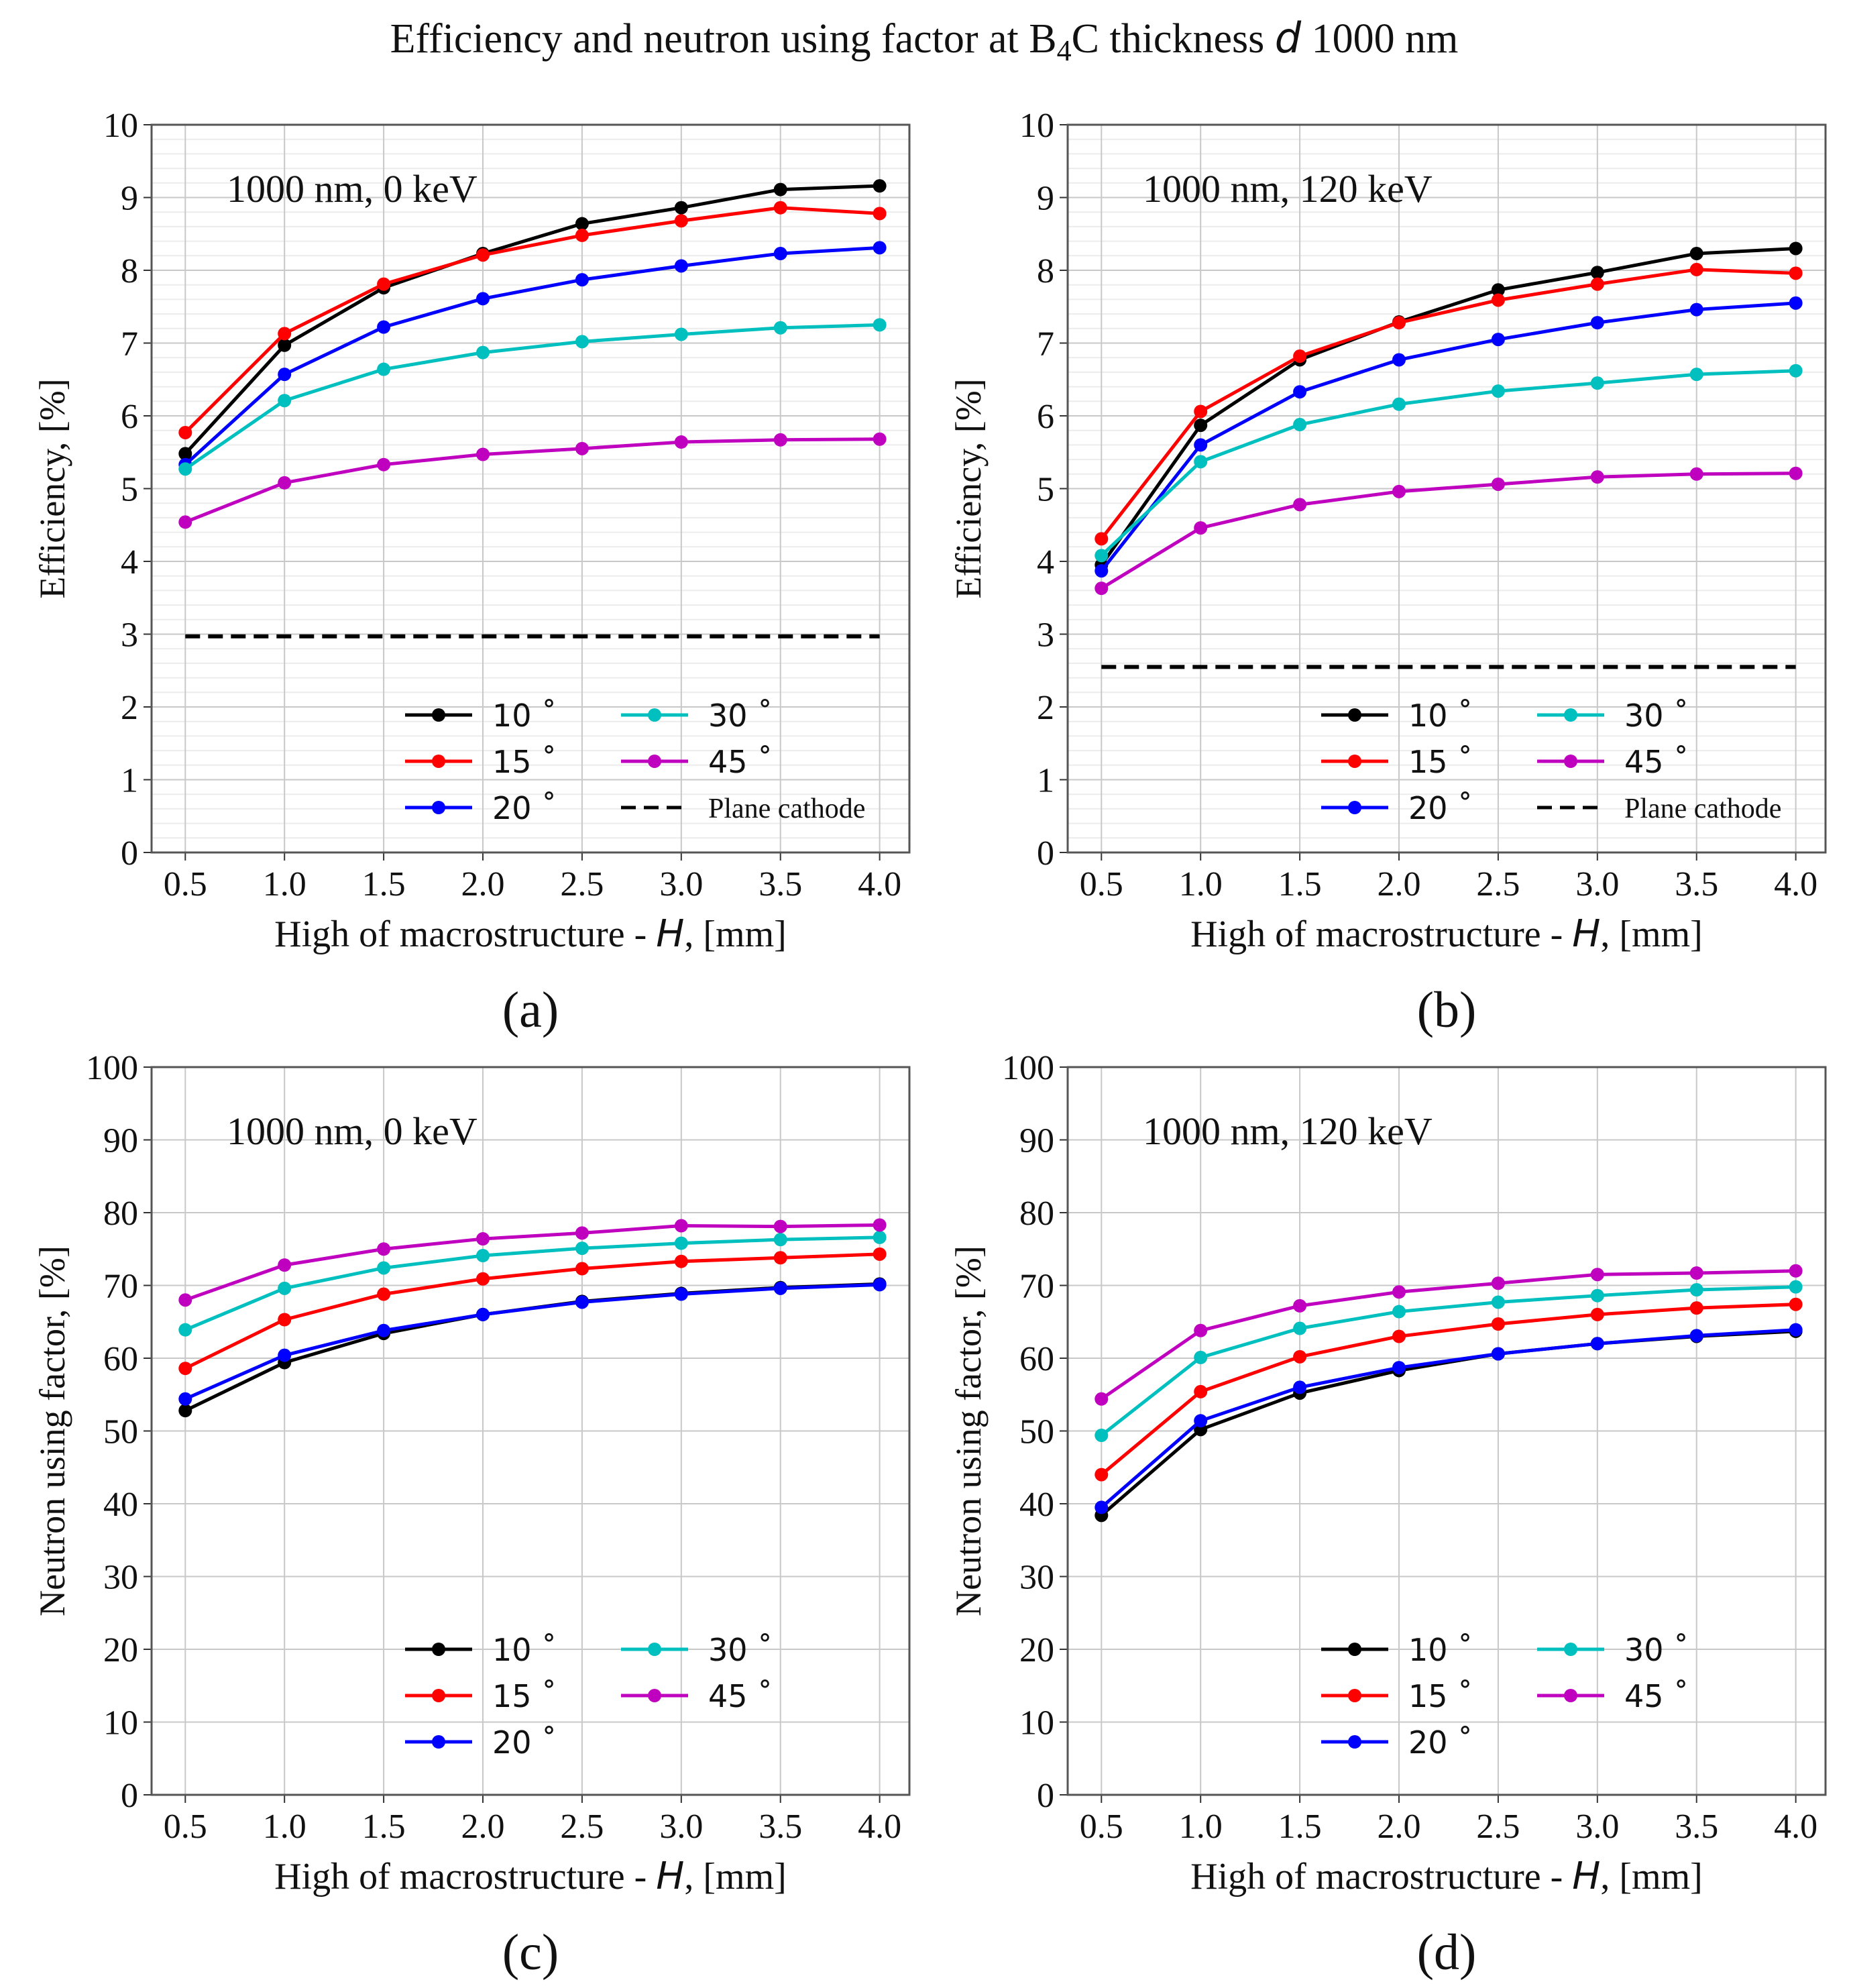 The width and height of the screenshot is (1849, 1988). What do you see at coordinates (465, 934) in the screenshot?
I see `x-axis-label-text: High of macrostructure -` at bounding box center [465, 934].